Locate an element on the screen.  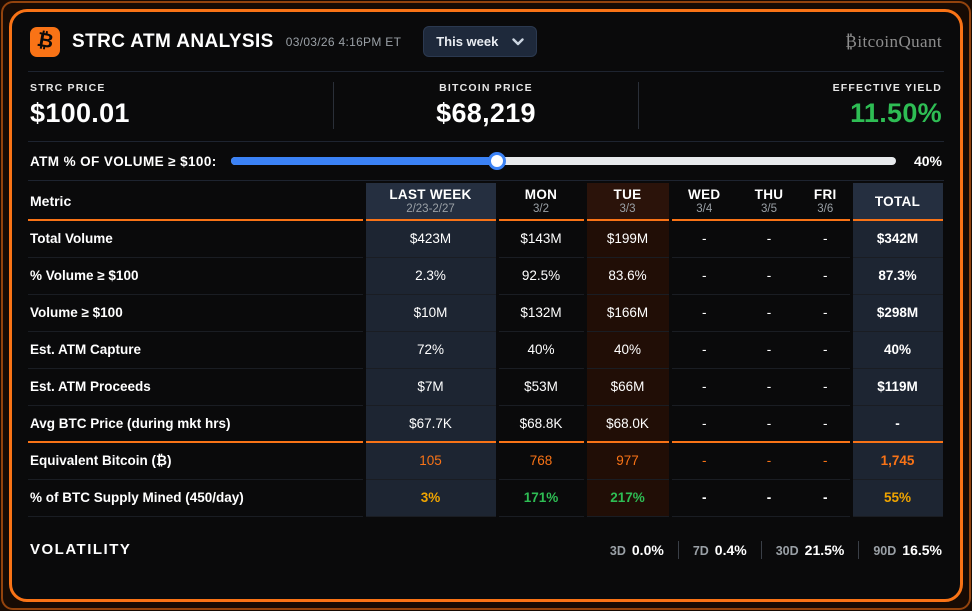
cell-total: 1,745 is located at coordinates (897, 461).